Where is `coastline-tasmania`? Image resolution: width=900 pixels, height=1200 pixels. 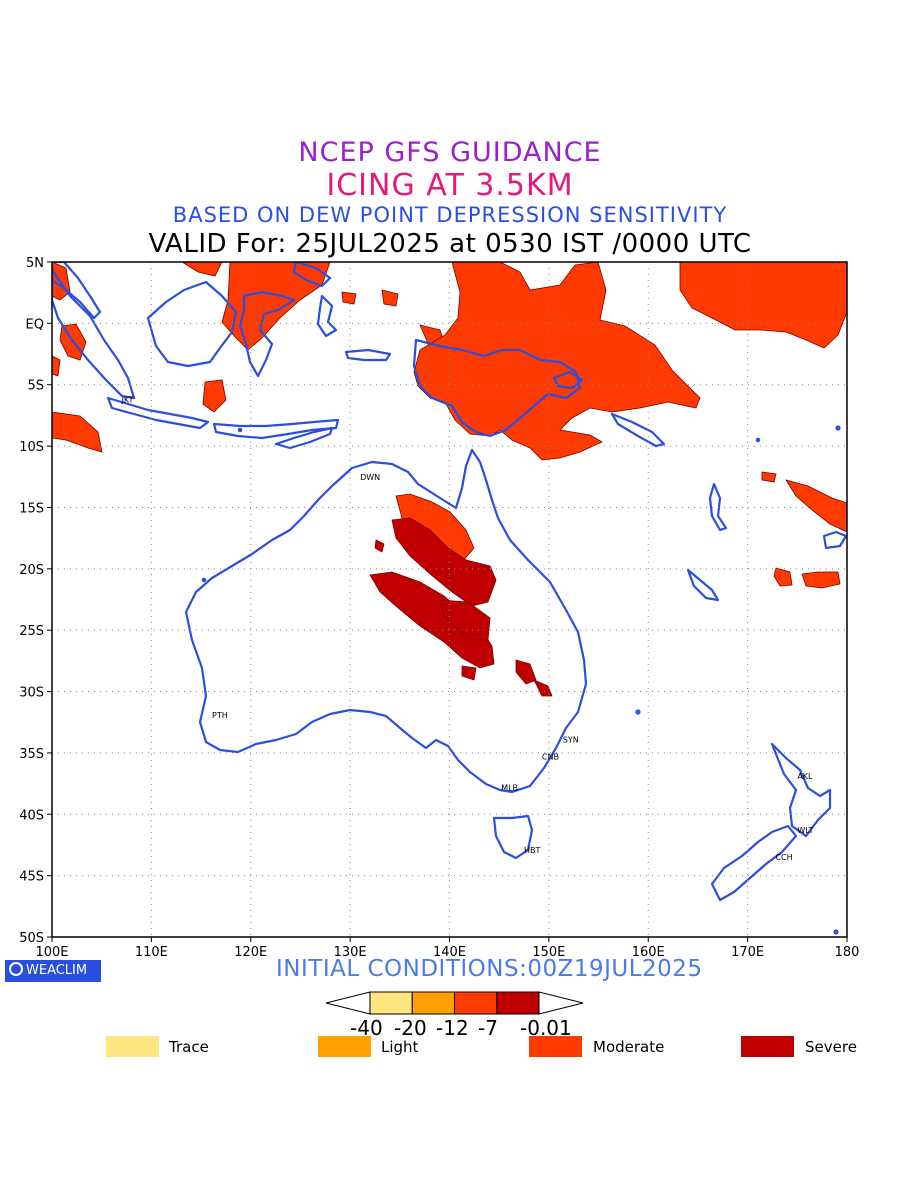 coastline-tasmania is located at coordinates (513, 837).